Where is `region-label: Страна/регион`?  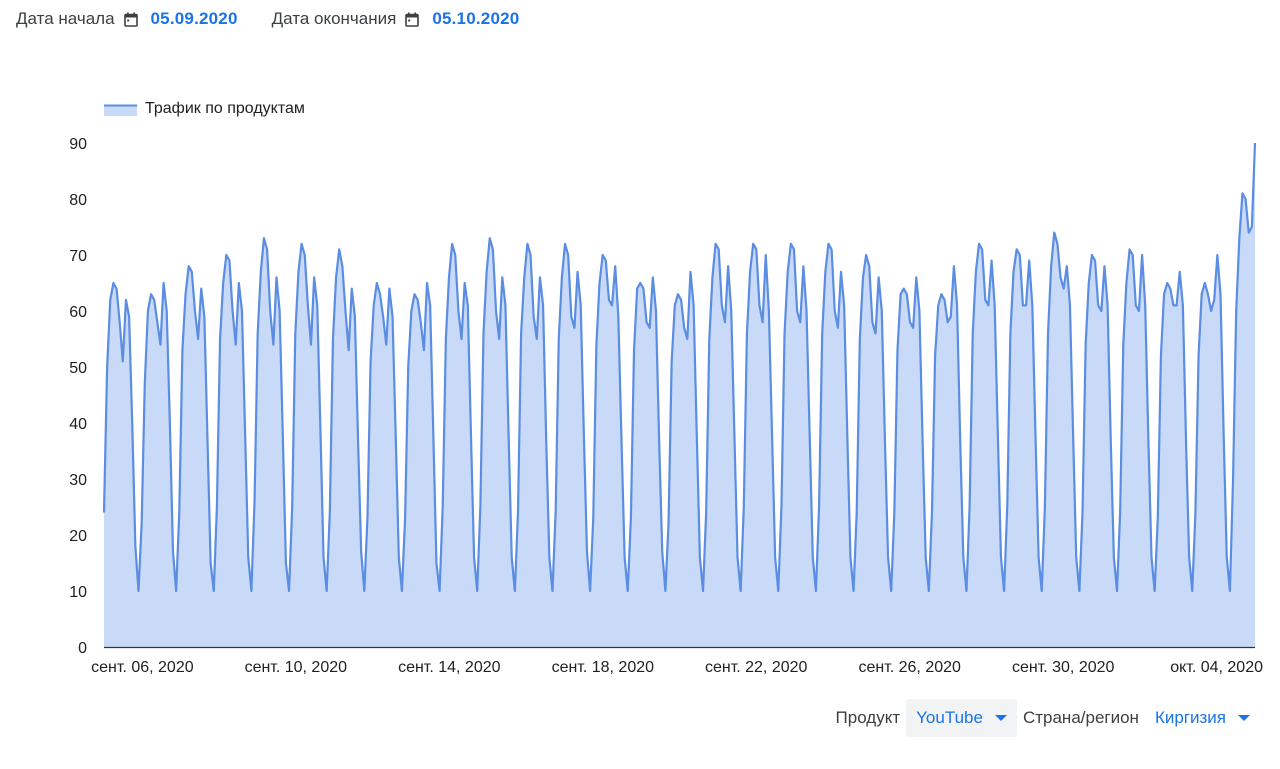
region-label: Страна/регион is located at coordinates (1080, 717).